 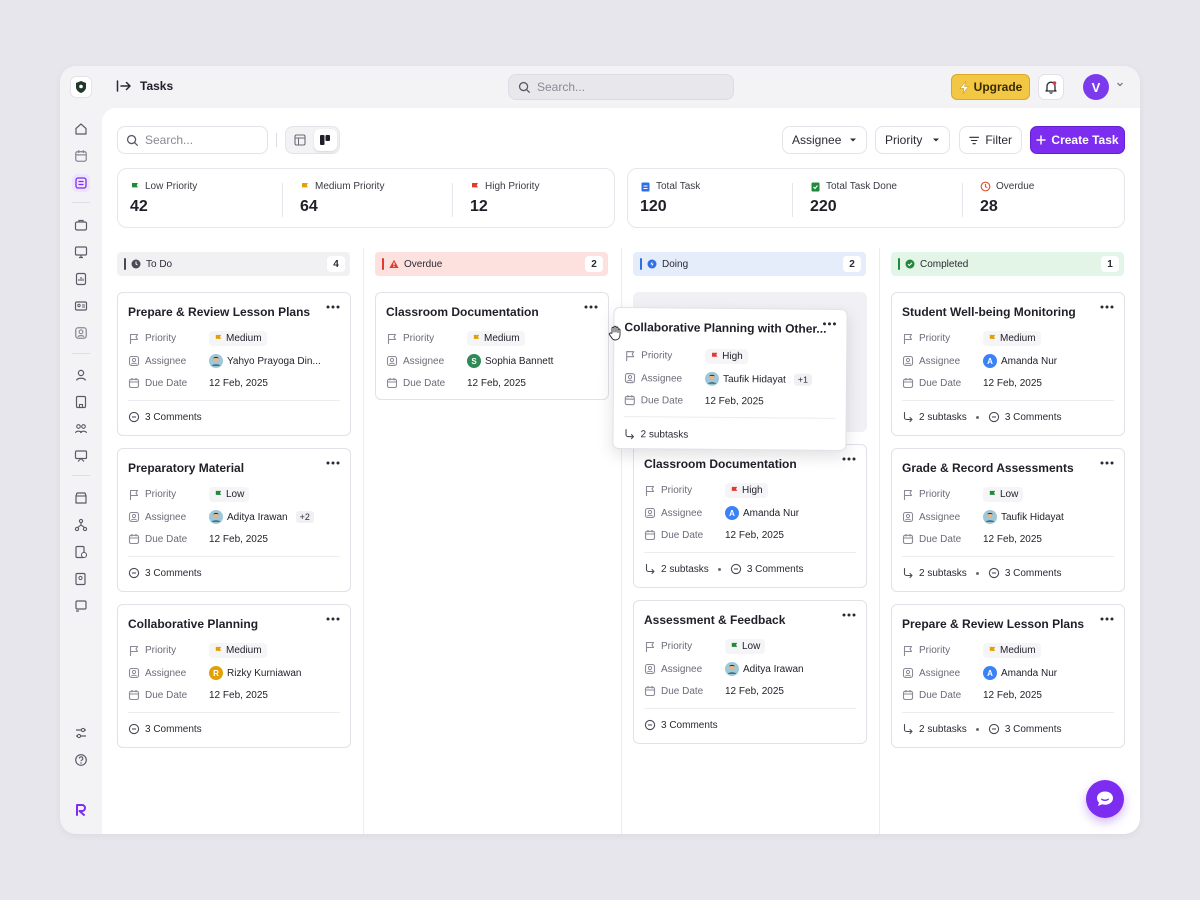 I want to click on network-icon, so click(x=81, y=525).